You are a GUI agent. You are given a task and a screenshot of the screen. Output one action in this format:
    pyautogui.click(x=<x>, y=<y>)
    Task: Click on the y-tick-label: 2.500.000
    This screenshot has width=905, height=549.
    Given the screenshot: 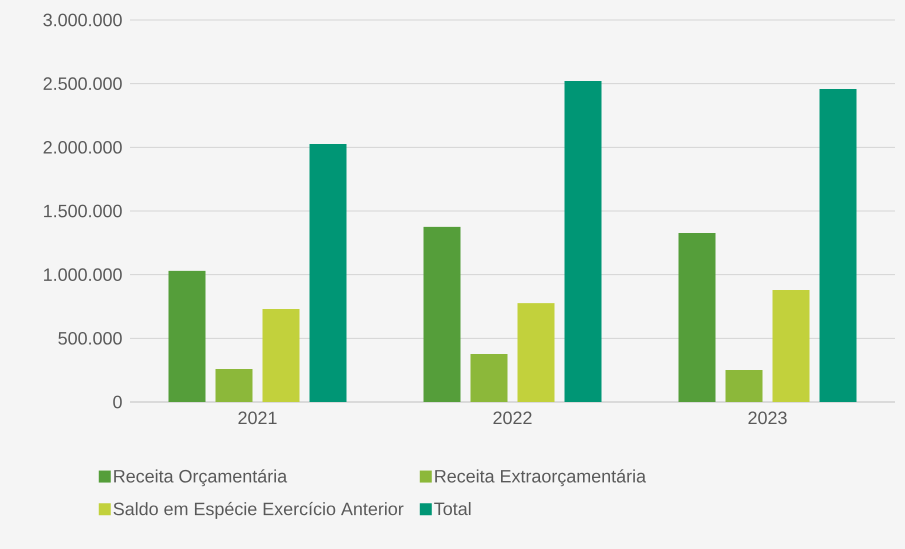 What is the action you would take?
    pyautogui.click(x=83, y=83)
    